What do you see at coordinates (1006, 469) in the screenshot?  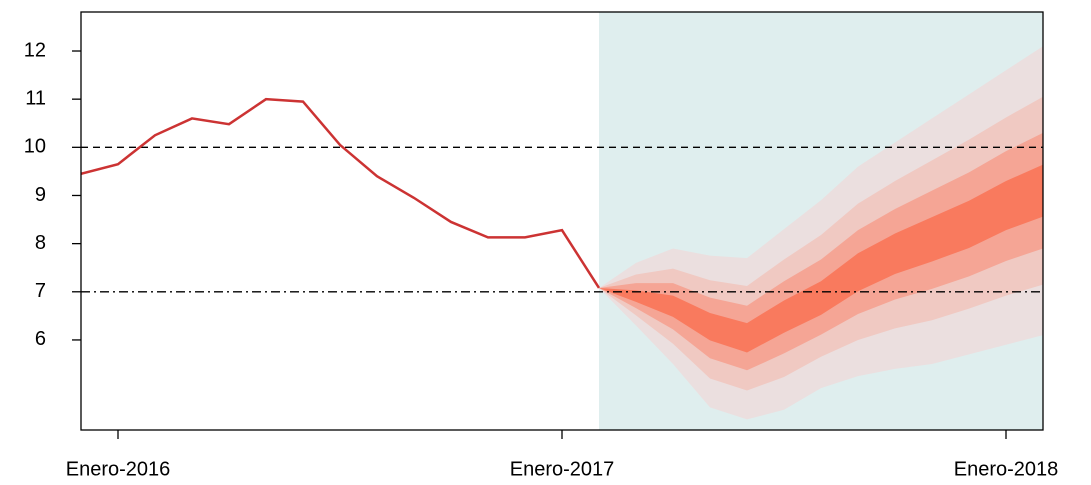 I see `x-tick-label: Enero-2018` at bounding box center [1006, 469].